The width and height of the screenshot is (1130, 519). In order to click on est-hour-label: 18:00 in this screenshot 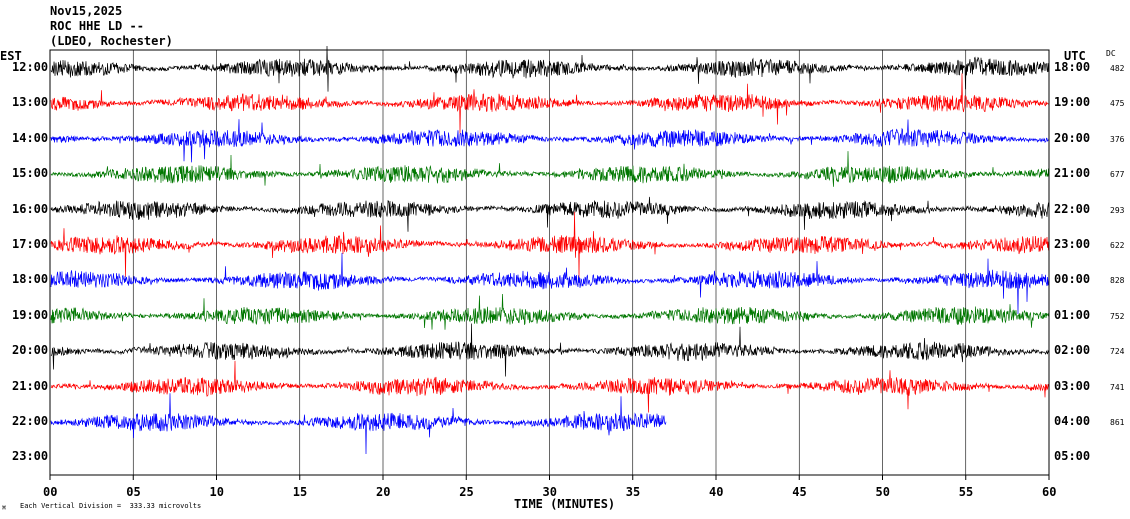, I will do `click(30, 279)`.